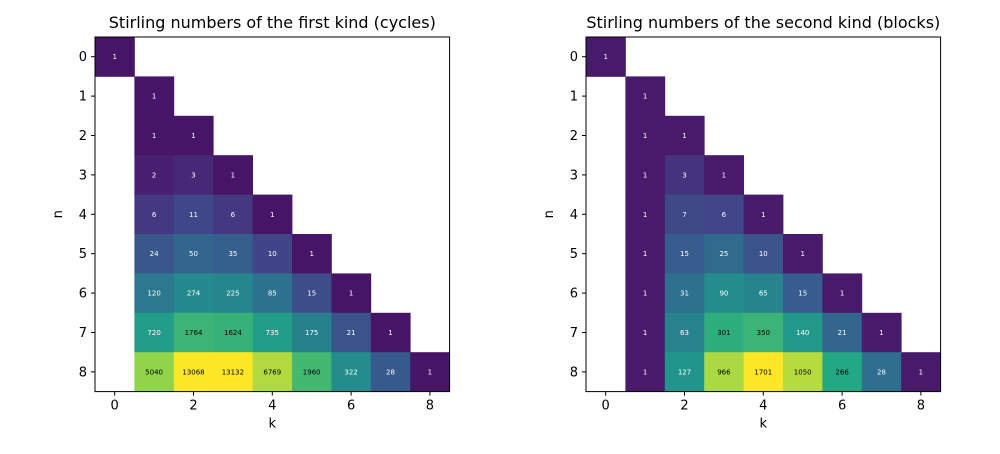 The width and height of the screenshot is (1000, 454). I want to click on cell-value-label: 6769, so click(272, 372).